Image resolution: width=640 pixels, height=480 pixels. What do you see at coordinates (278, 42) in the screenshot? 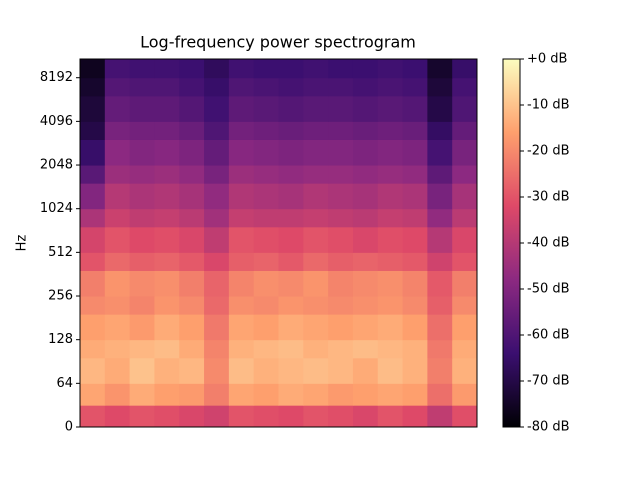
I see `chart-title: Log-frequency power spectrogram` at bounding box center [278, 42].